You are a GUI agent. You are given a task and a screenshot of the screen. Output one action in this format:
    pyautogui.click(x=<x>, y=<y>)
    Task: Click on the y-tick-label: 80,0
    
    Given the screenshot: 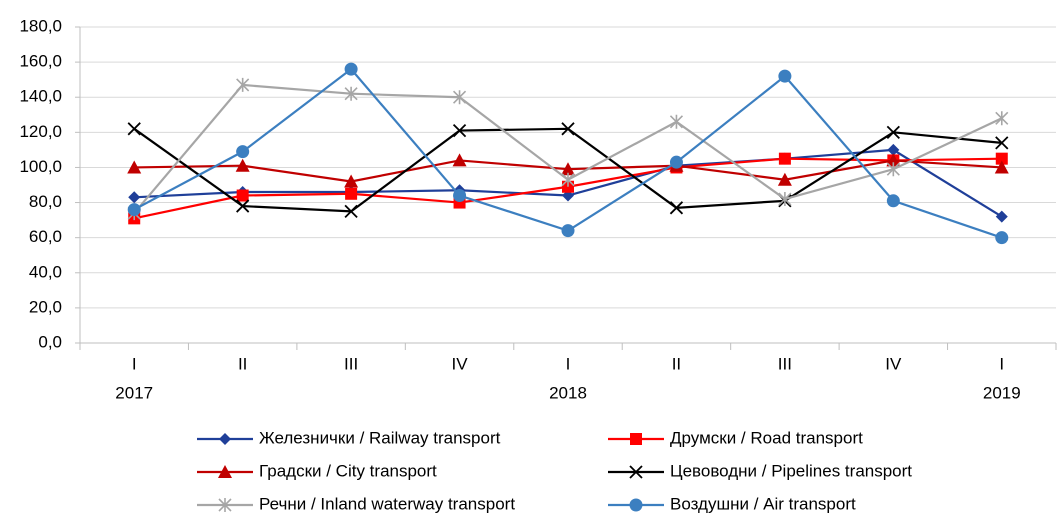 What is the action you would take?
    pyautogui.click(x=45, y=201)
    